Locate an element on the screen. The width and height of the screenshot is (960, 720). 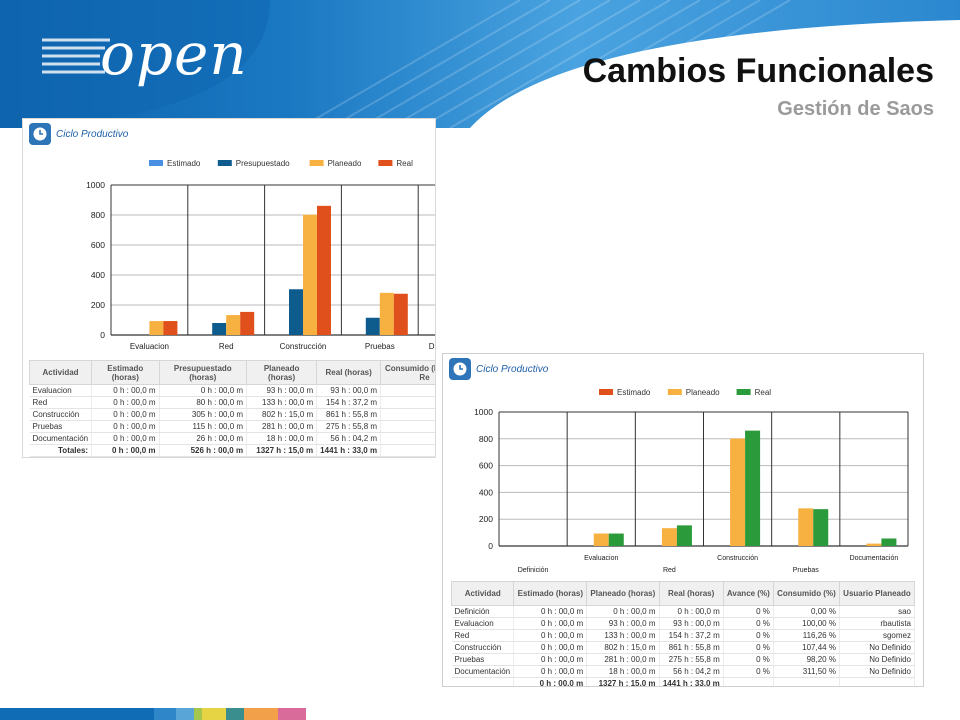
table-cell: 107,44 % is located at coordinates (806, 647).